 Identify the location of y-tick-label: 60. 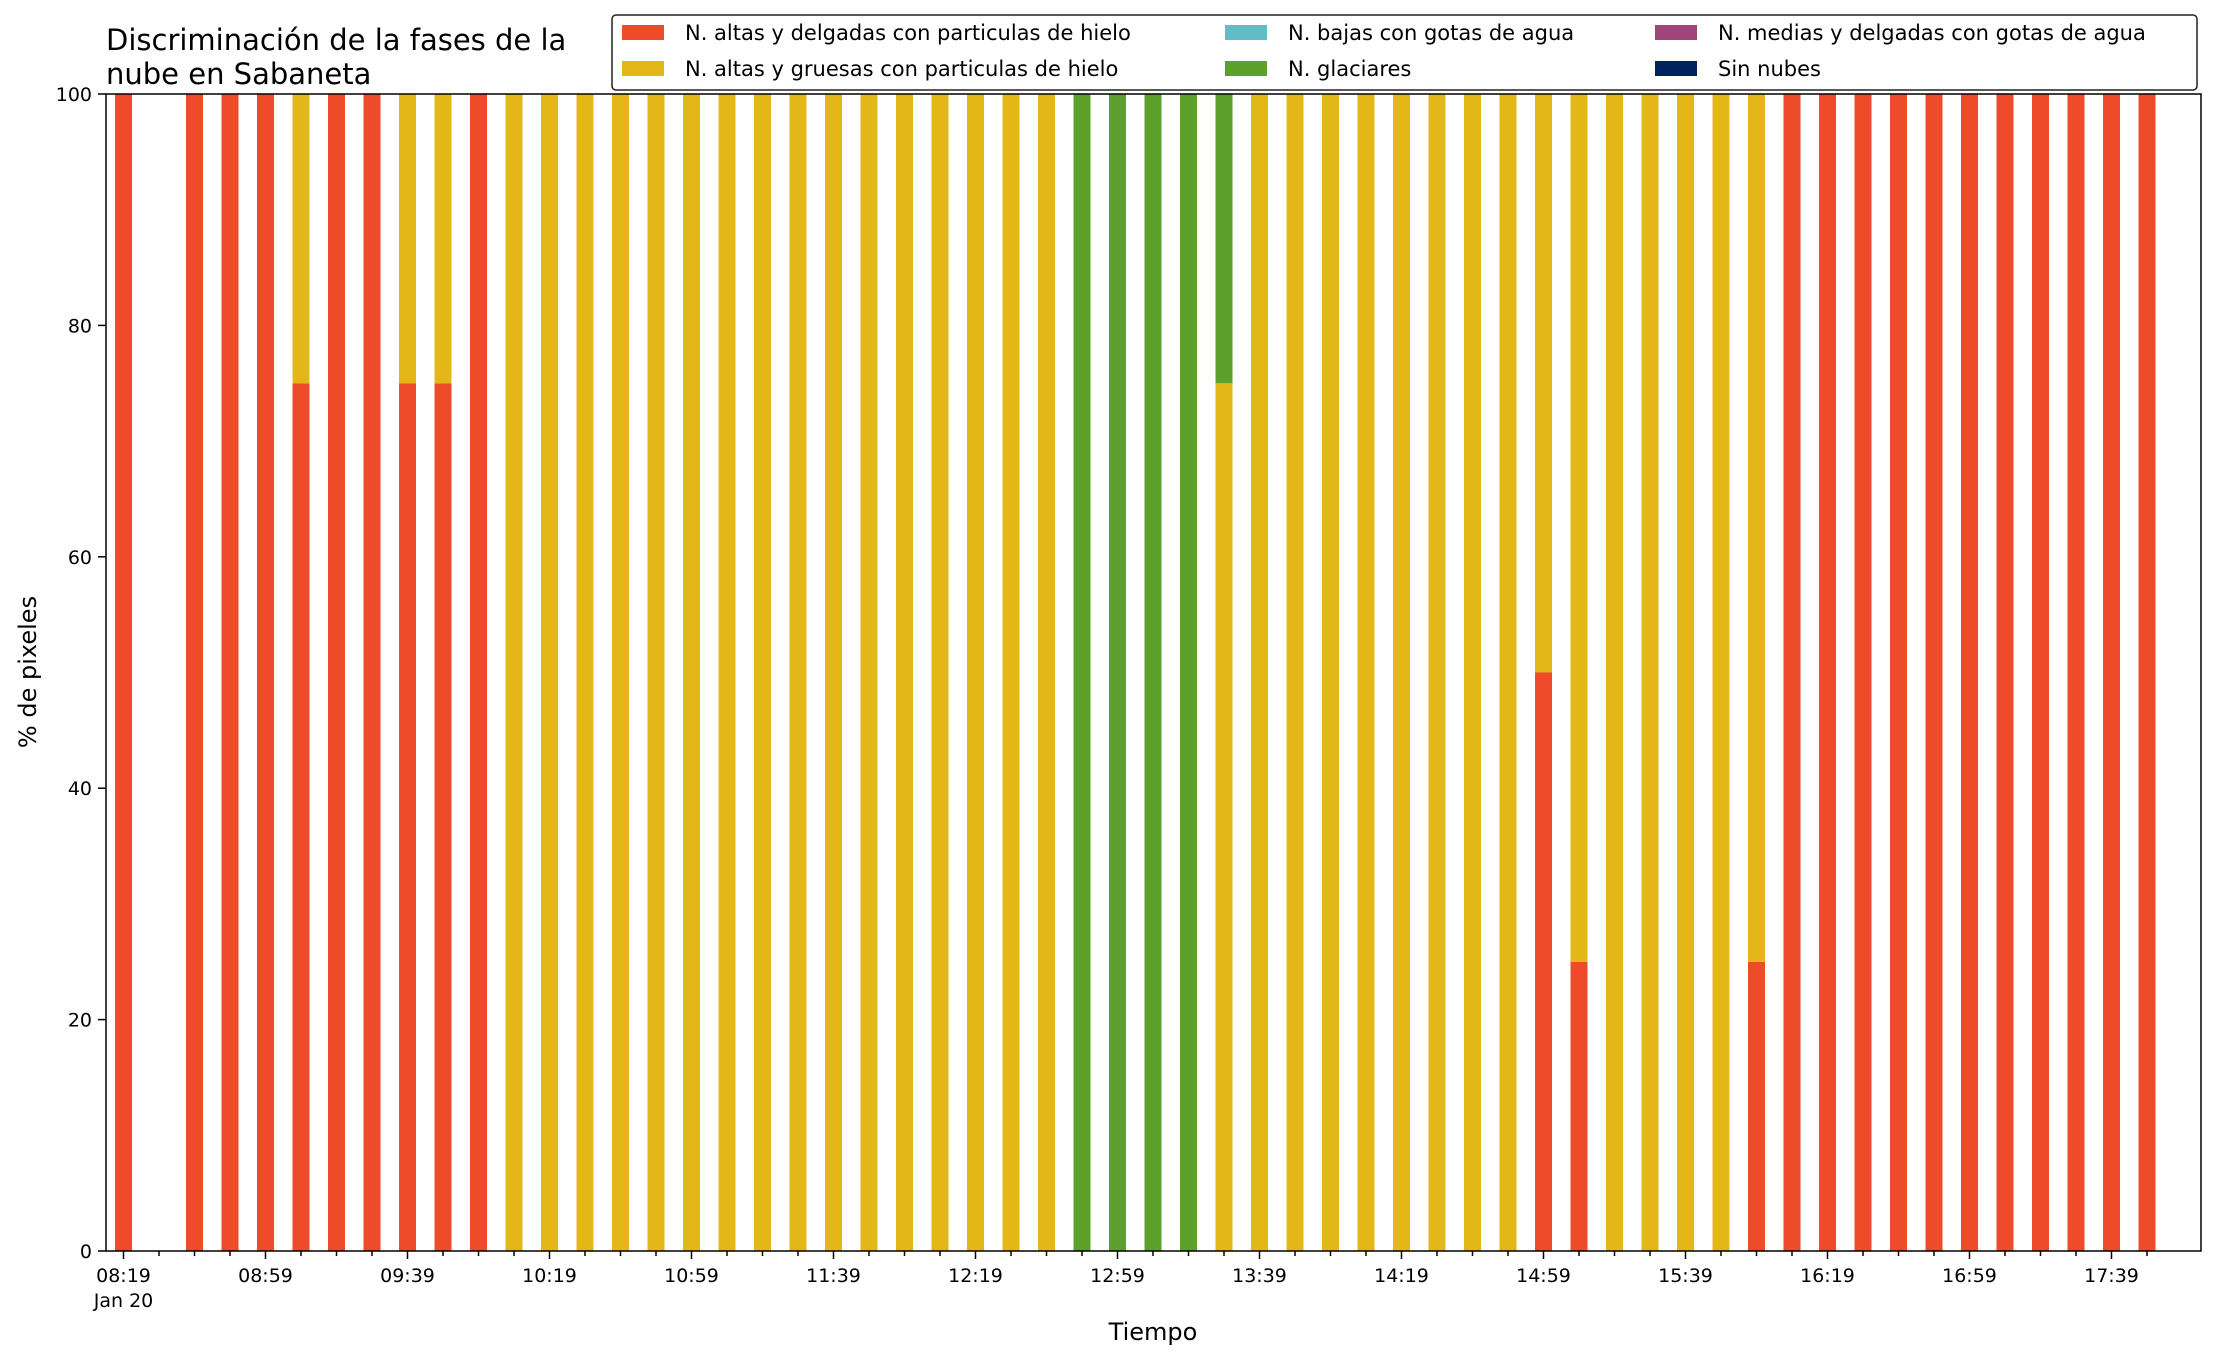
(80, 558).